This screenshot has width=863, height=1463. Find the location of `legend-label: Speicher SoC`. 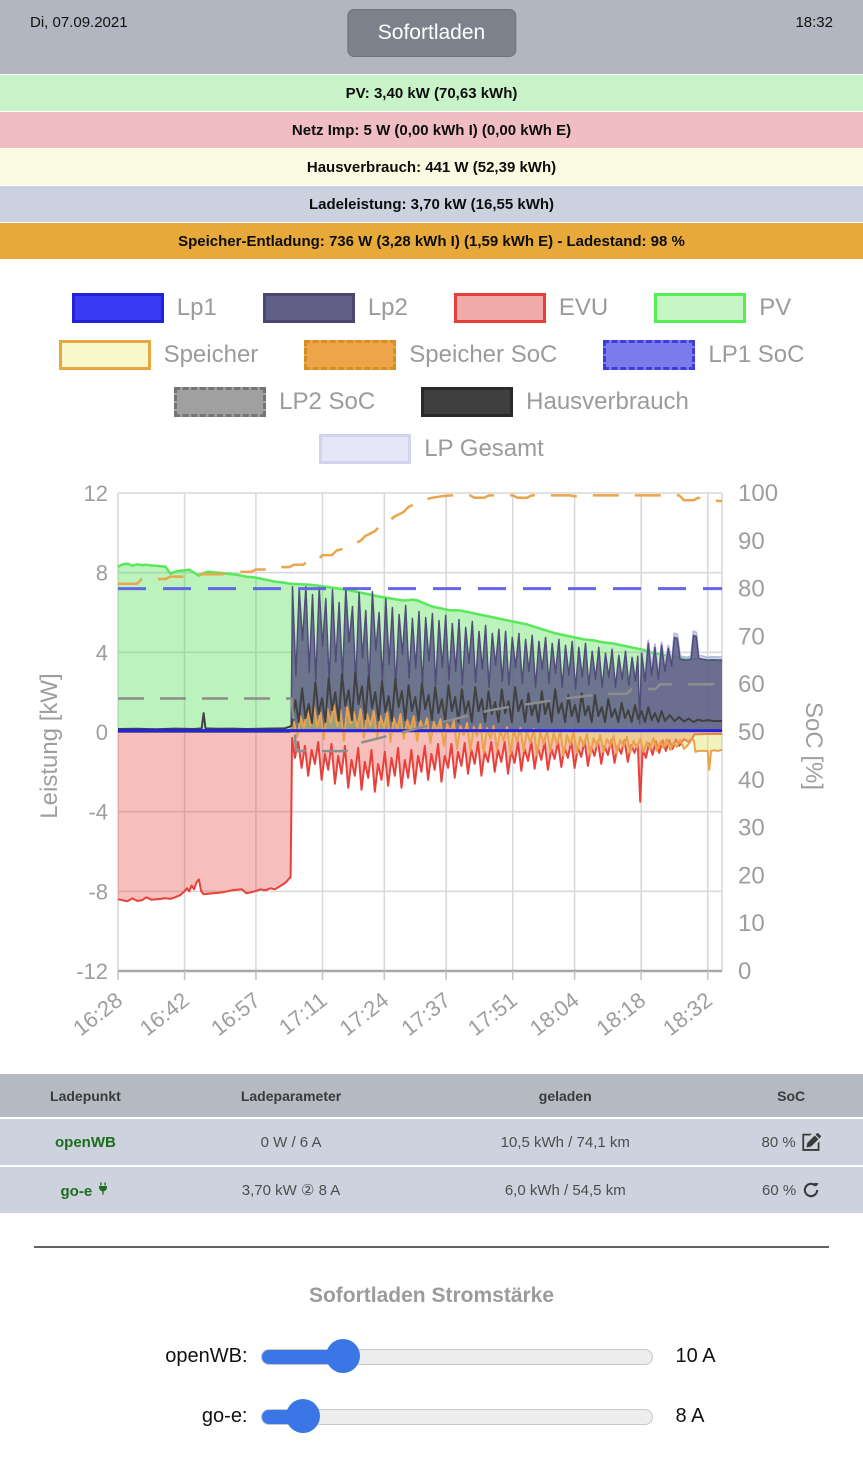

legend-label: Speicher SoC is located at coordinates (483, 354).